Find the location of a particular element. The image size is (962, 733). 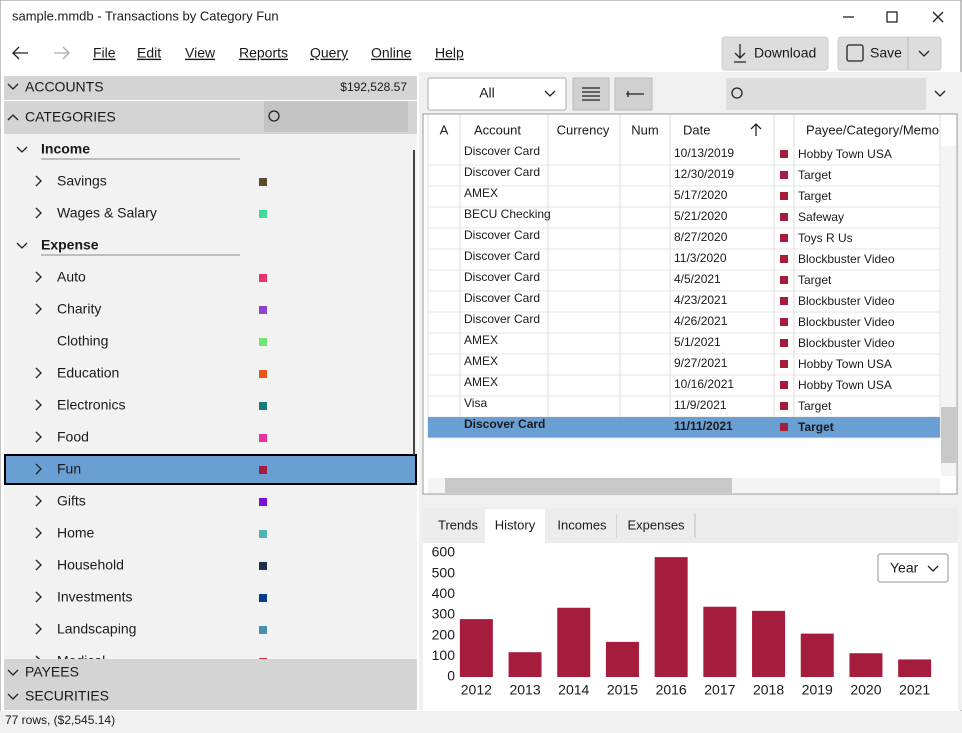

column-header: A is located at coordinates (444, 129).